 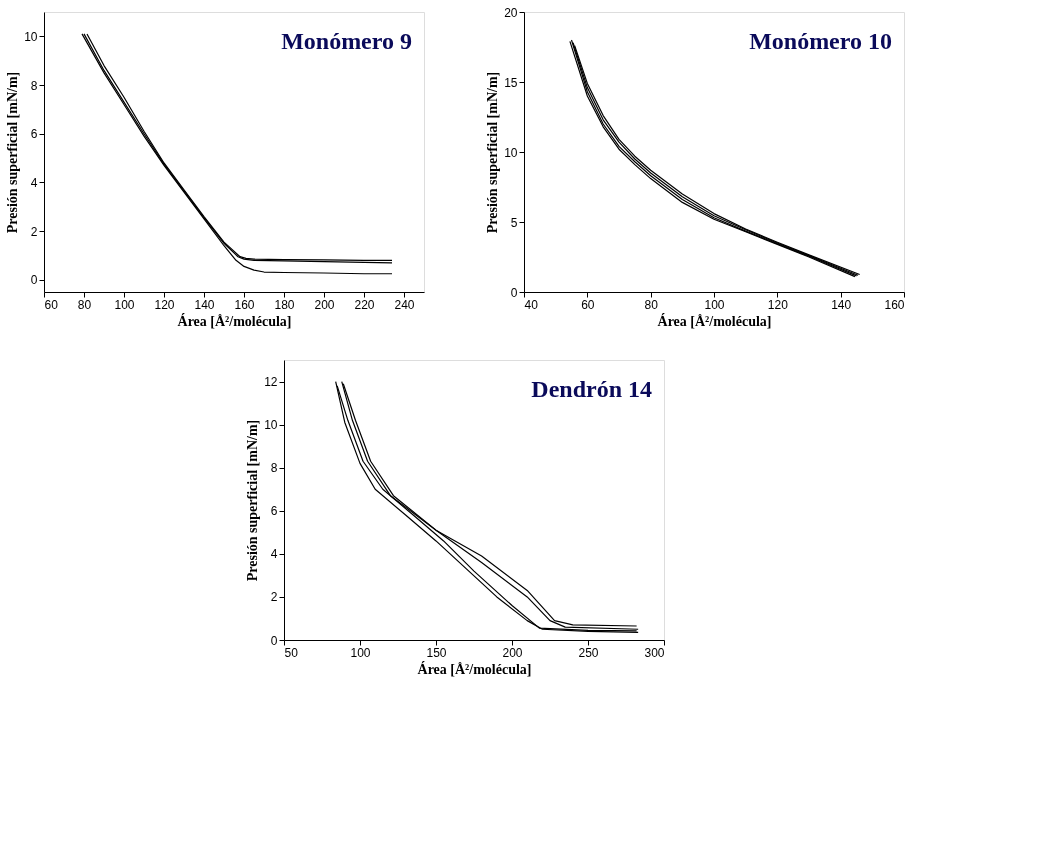 I want to click on x-tick-label: 220, so click(x=364, y=304).